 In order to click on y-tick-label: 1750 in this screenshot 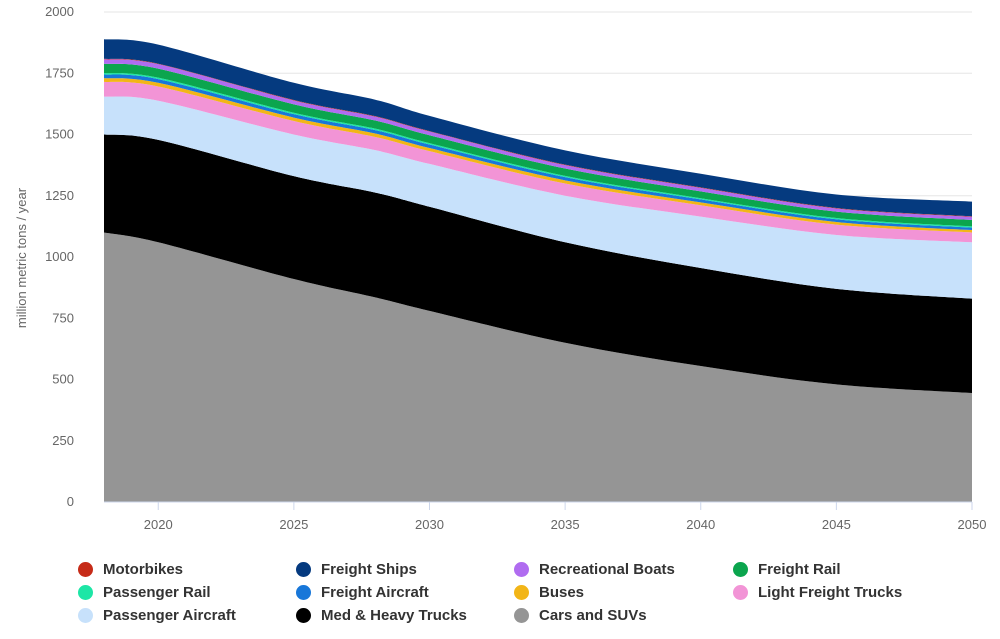, I will do `click(59, 72)`.